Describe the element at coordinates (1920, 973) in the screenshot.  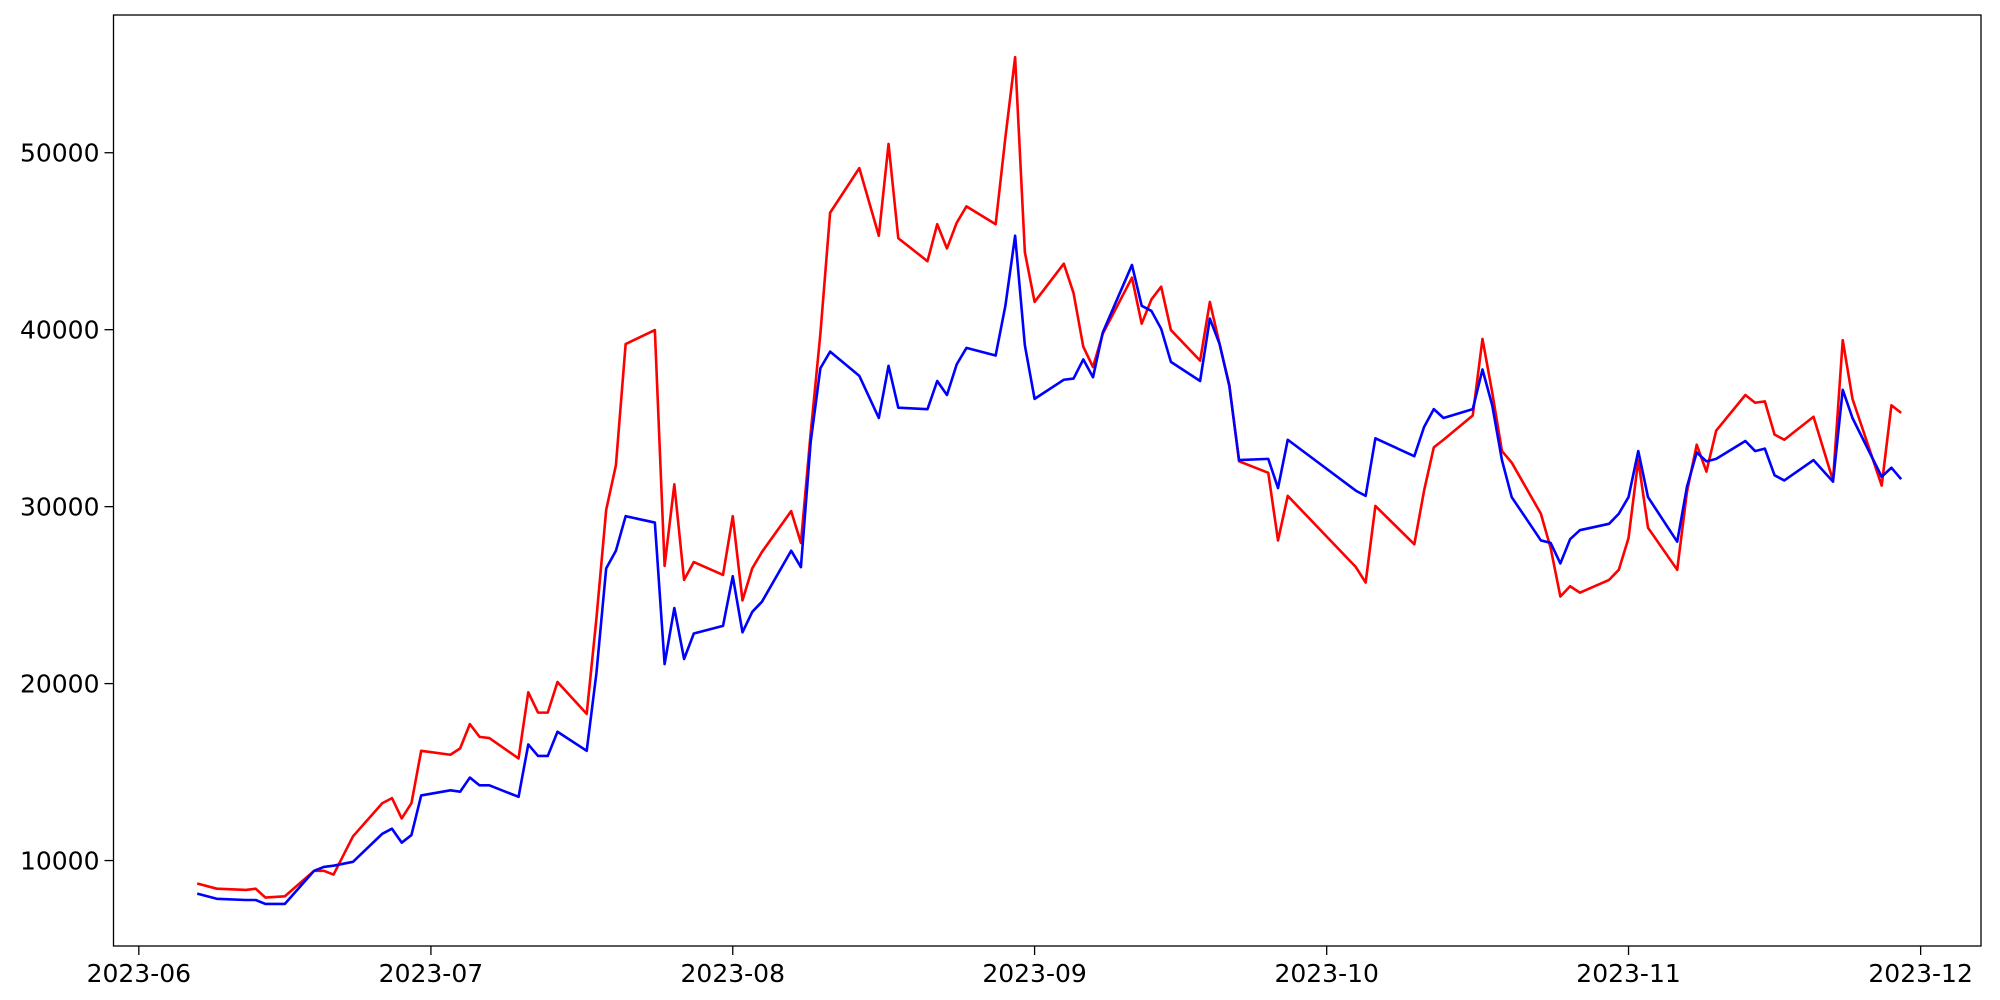
I see `x-tick-label: 2023-12` at that location.